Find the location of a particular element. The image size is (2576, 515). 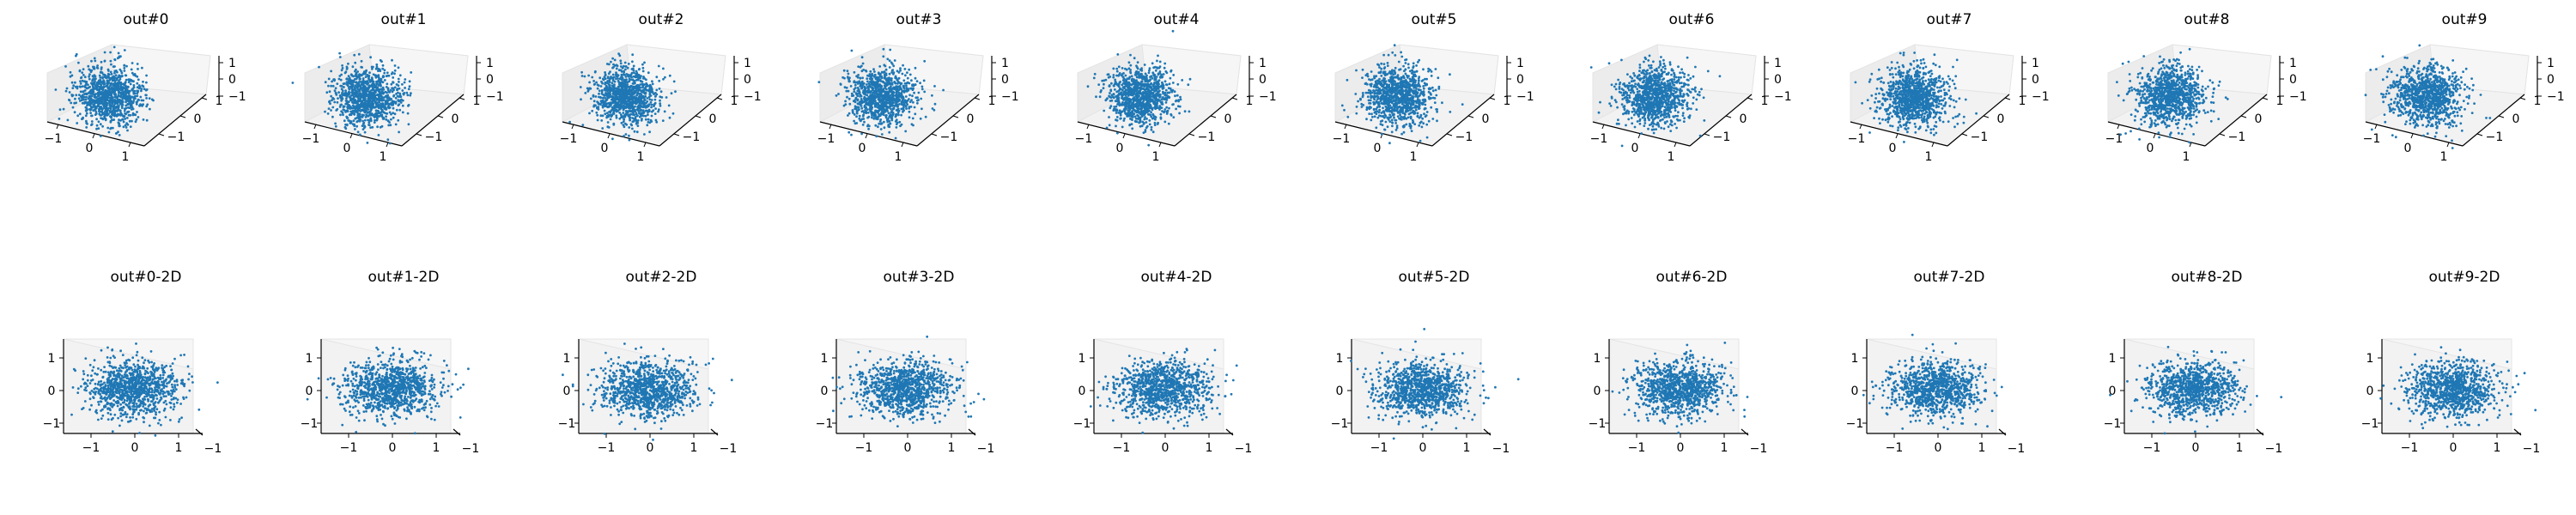

z-tick-label: −1 is located at coordinates (237, 97).